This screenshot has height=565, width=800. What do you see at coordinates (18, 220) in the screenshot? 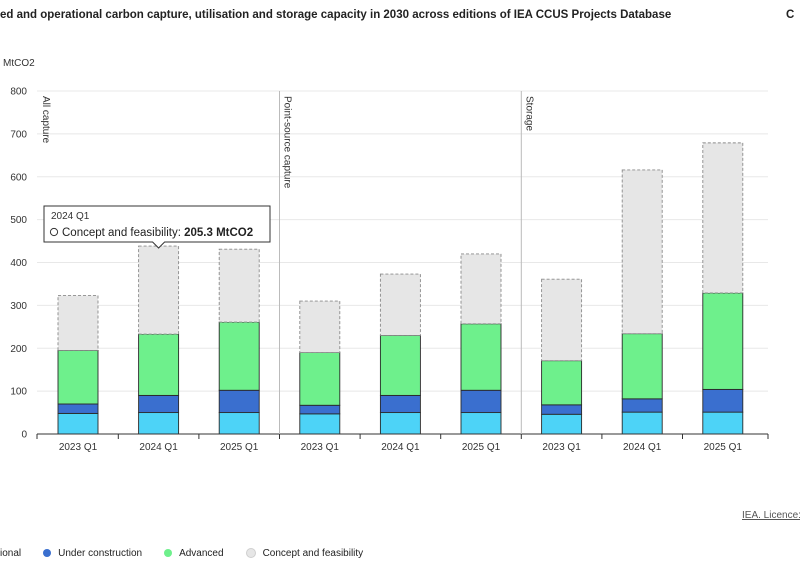
I see `y-tick-label: 500` at bounding box center [18, 220].